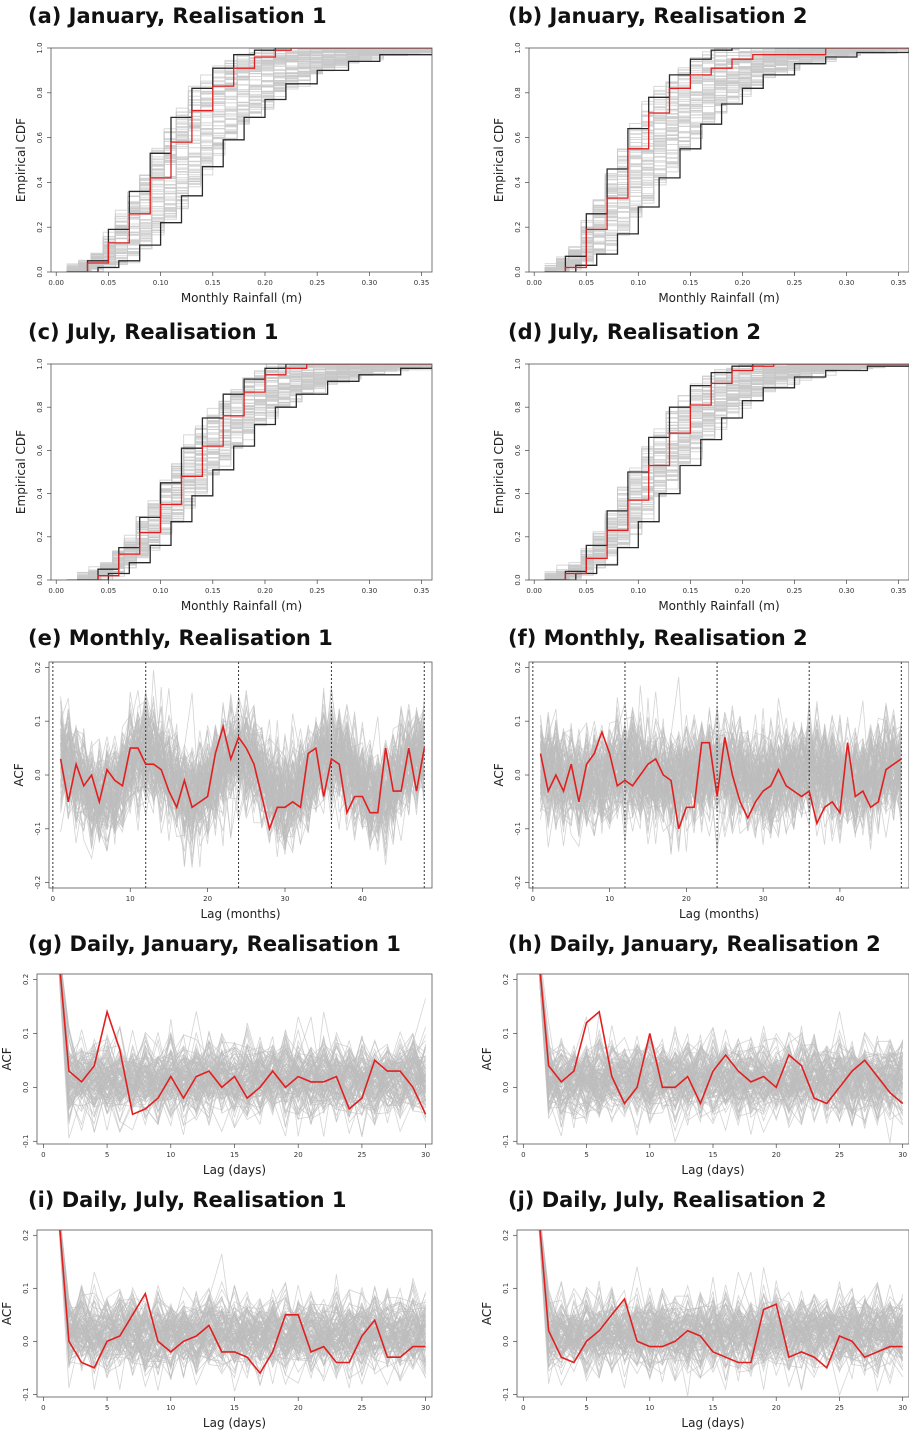 This screenshot has width=909, height=1440. I want to click on y-tick-label: -0.2, so click(38, 883).